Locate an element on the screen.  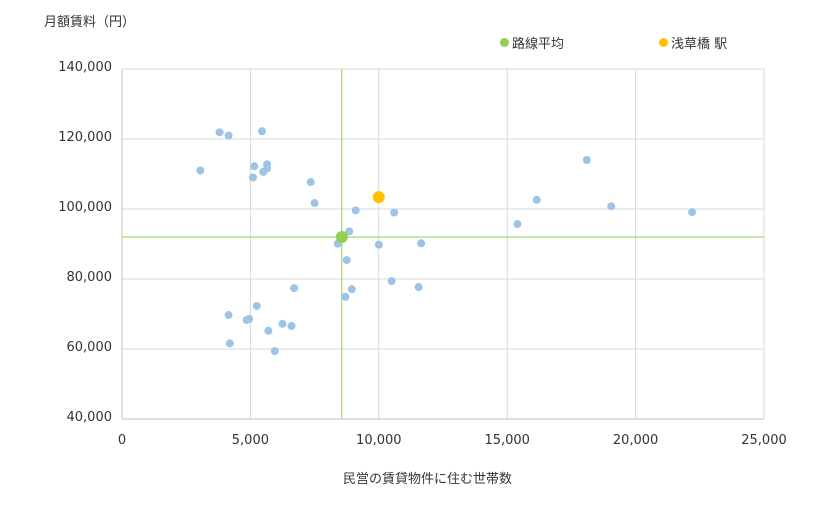
legend-marker-orange-icon is located at coordinates (663, 42).